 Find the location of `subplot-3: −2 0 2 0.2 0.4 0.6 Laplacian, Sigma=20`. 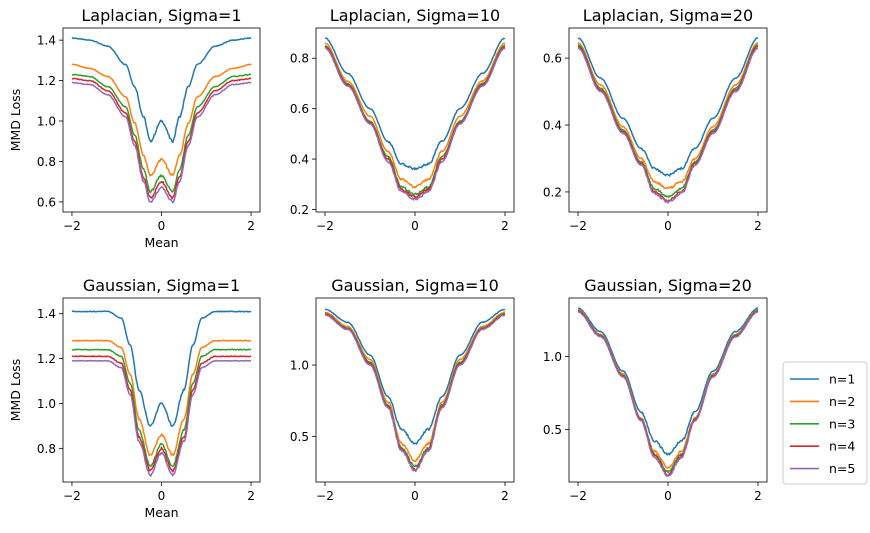

subplot-3: −2 0 2 0.2 0.4 0.6 Laplacian, Sigma=20 is located at coordinates (655, 119).